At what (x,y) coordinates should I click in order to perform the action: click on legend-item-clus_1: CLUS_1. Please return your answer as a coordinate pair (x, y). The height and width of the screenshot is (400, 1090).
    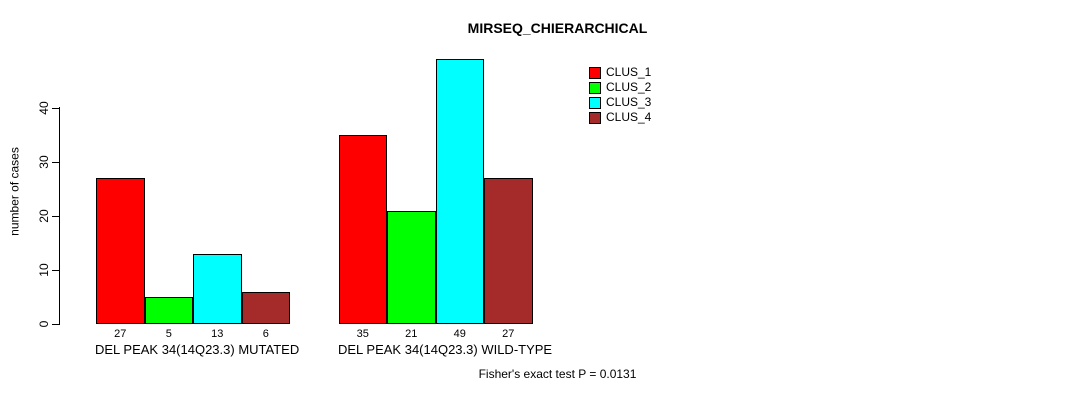
    Looking at the image, I should click on (620, 72).